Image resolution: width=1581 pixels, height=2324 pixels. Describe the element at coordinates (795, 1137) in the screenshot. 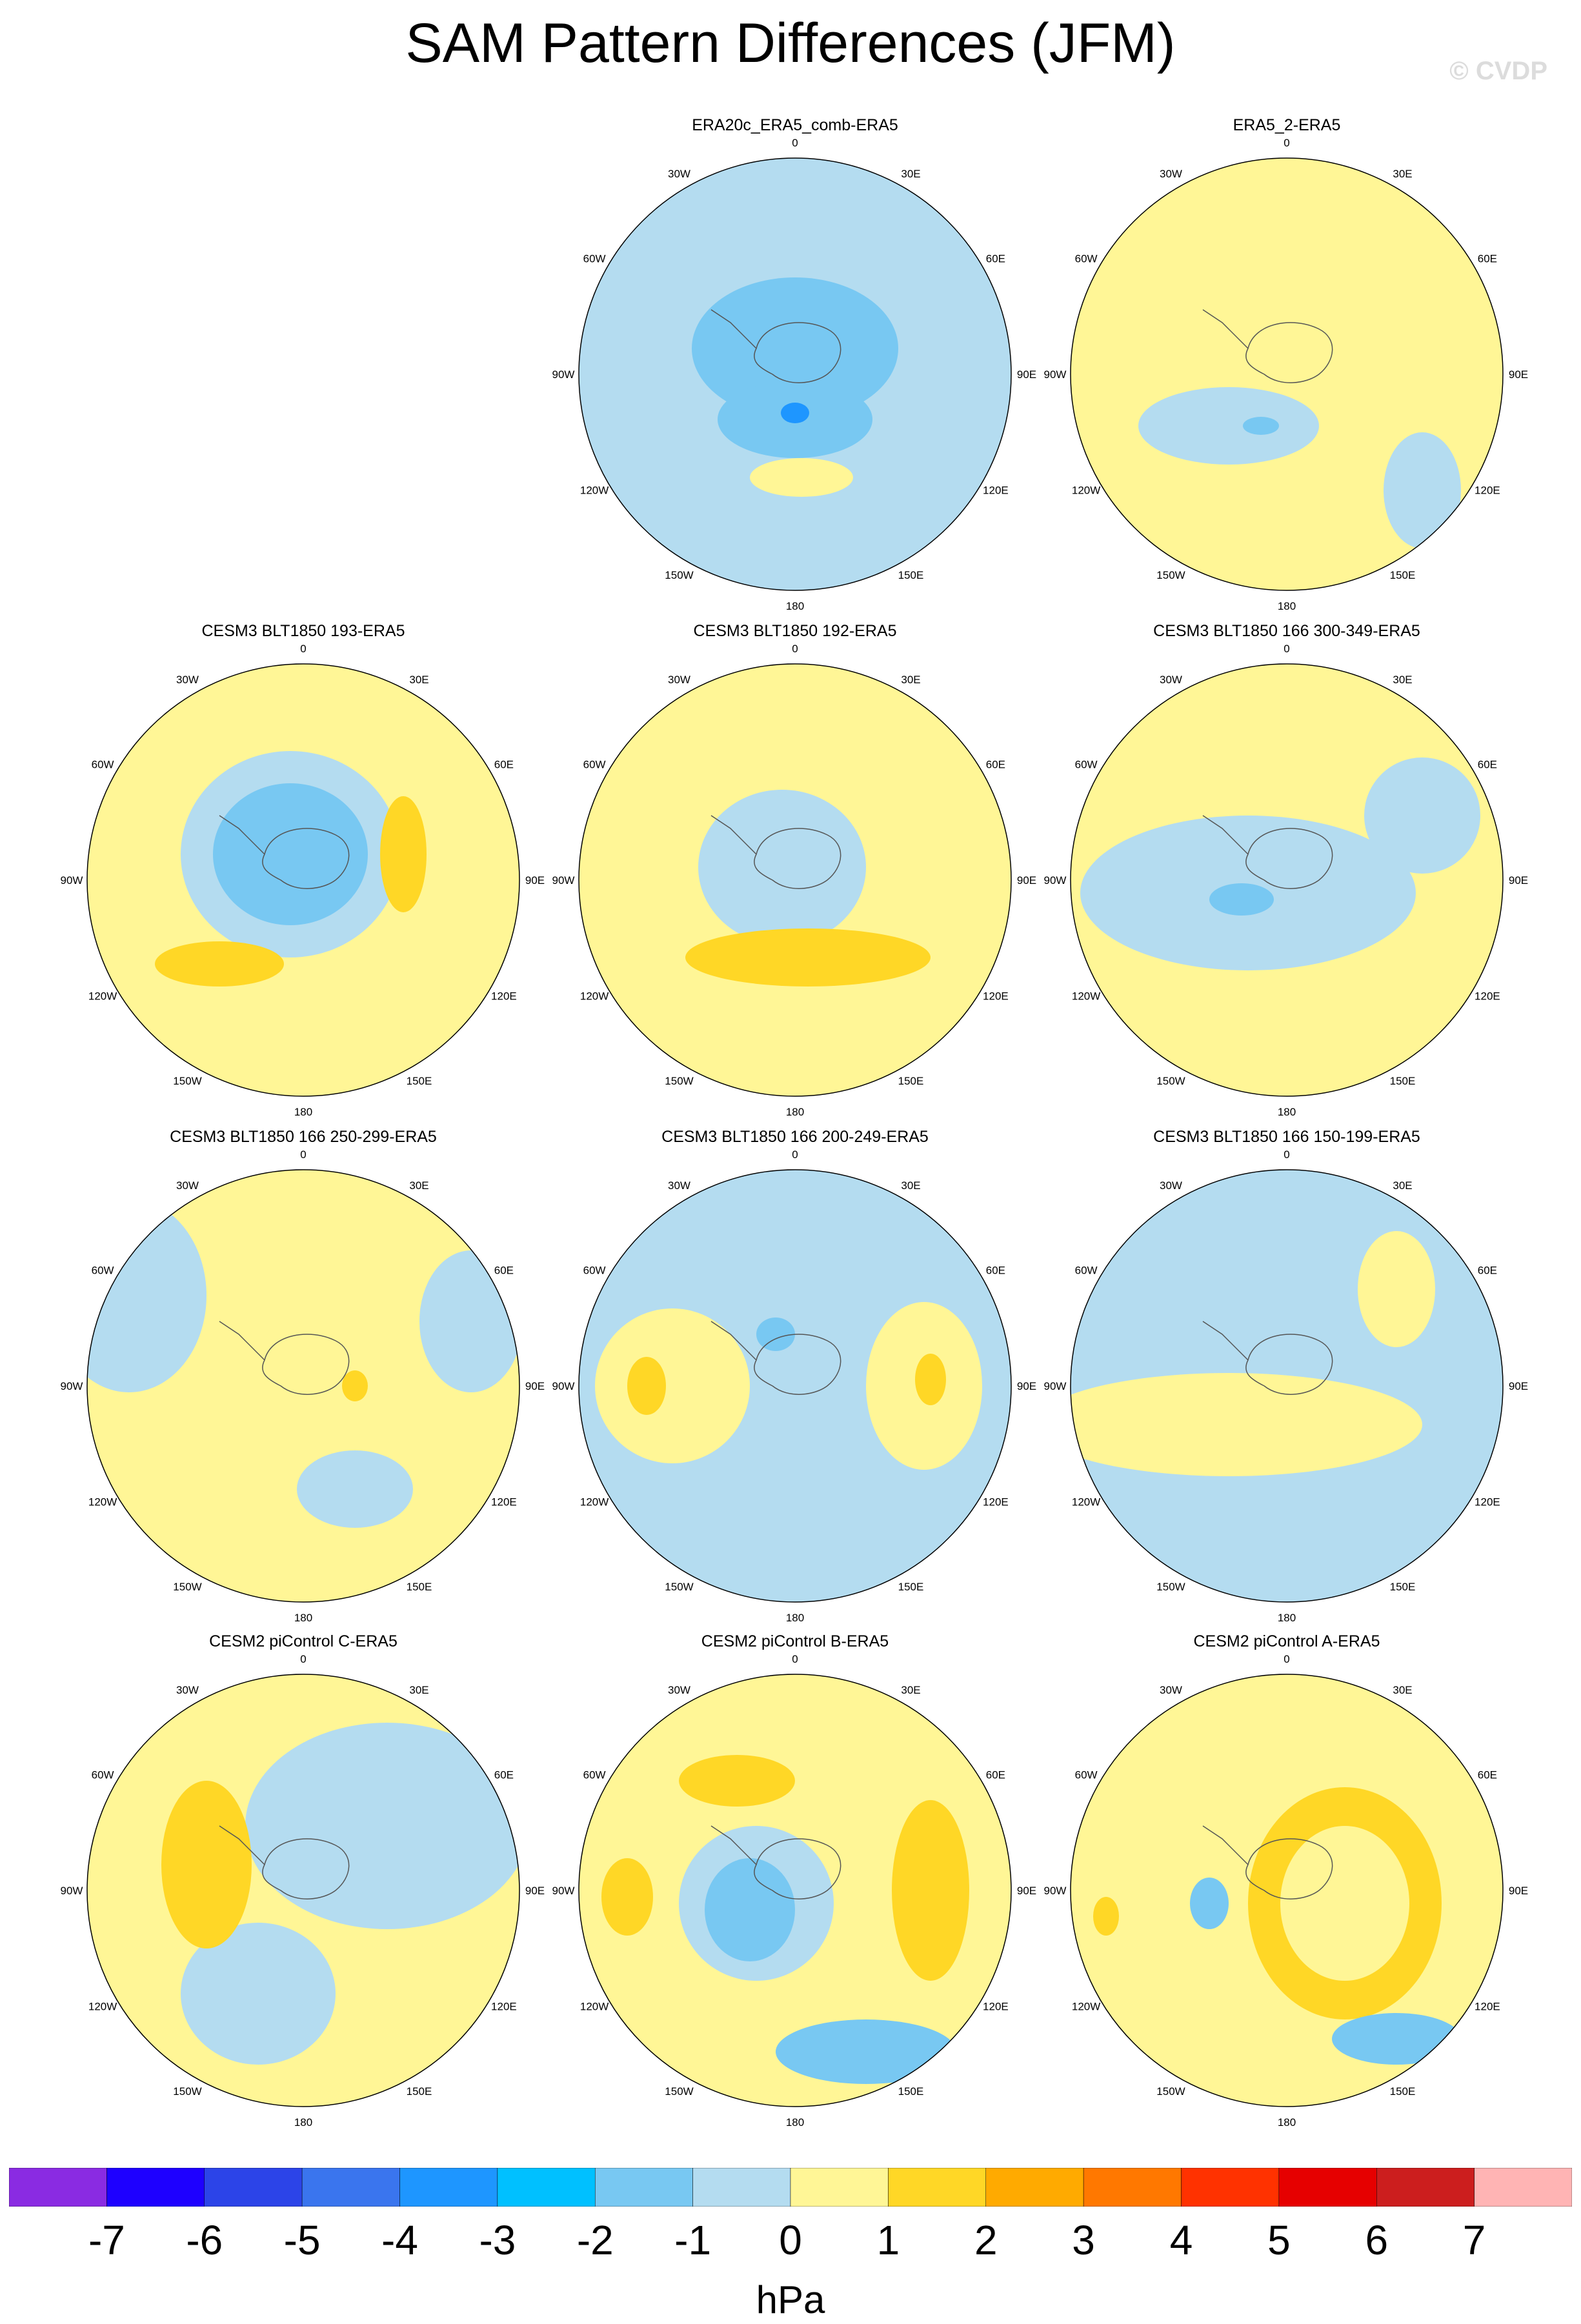

I see `panel-title: CESM3 BLT1850 166 200-249-ERA5` at that location.